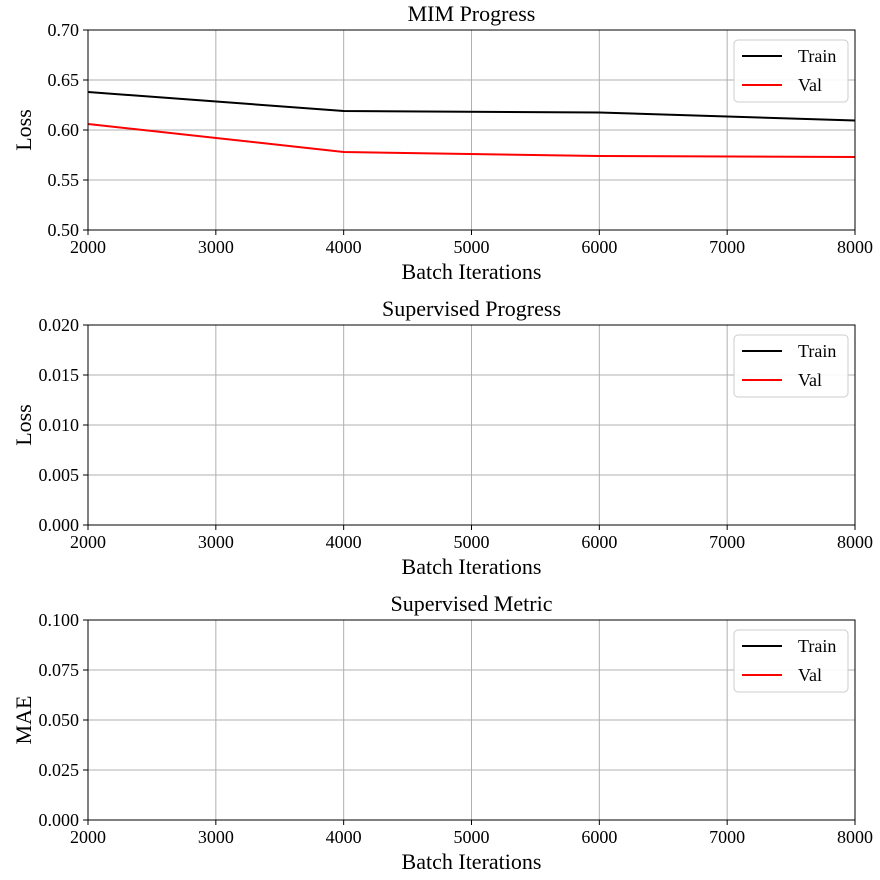 This screenshot has height=880, width=880. What do you see at coordinates (64, 180) in the screenshot?
I see `y-tick-label: 0.55` at bounding box center [64, 180].